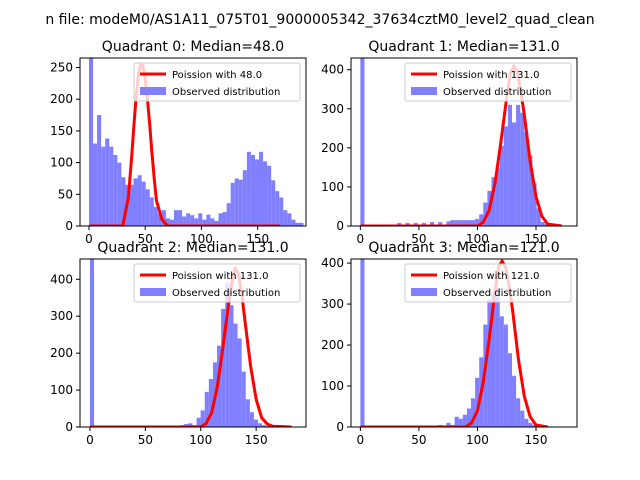 The height and width of the screenshot is (480, 640). I want to click on x-tick-label: 0, so click(361, 239).